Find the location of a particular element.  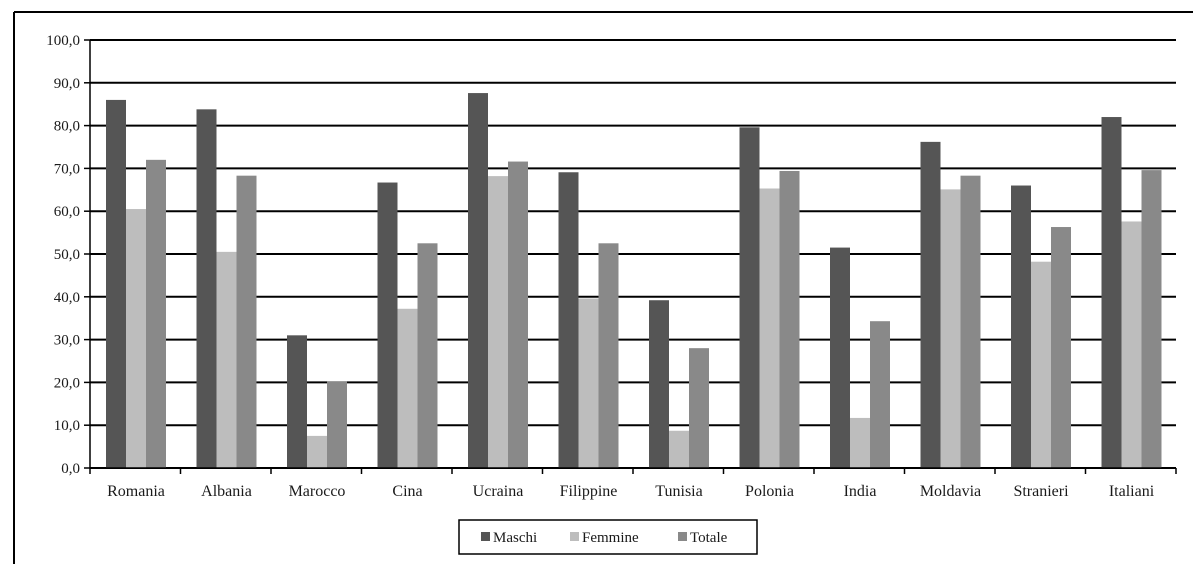

x-tick-label: Cina is located at coordinates (407, 491).